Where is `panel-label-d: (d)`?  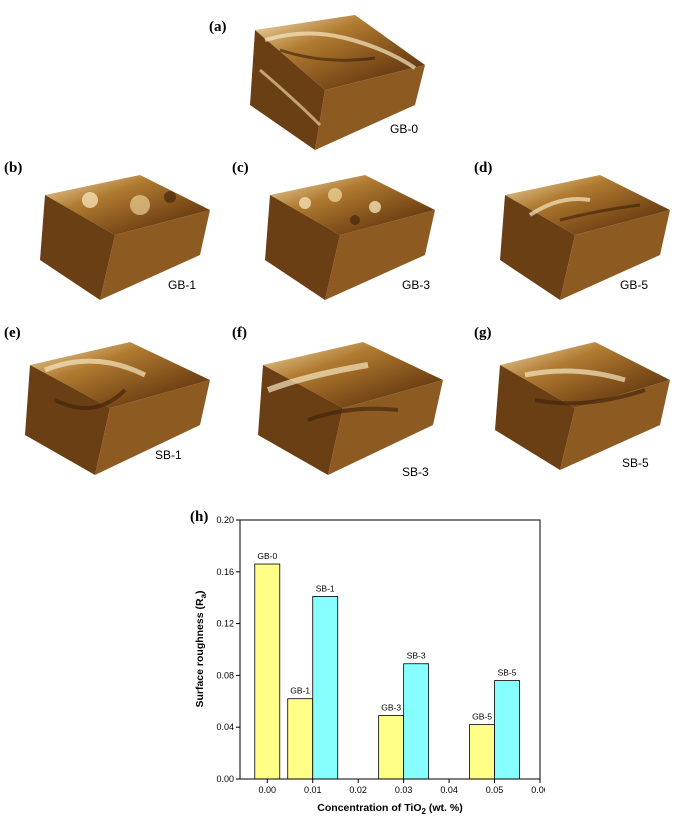
panel-label-d: (d) is located at coordinates (483, 168).